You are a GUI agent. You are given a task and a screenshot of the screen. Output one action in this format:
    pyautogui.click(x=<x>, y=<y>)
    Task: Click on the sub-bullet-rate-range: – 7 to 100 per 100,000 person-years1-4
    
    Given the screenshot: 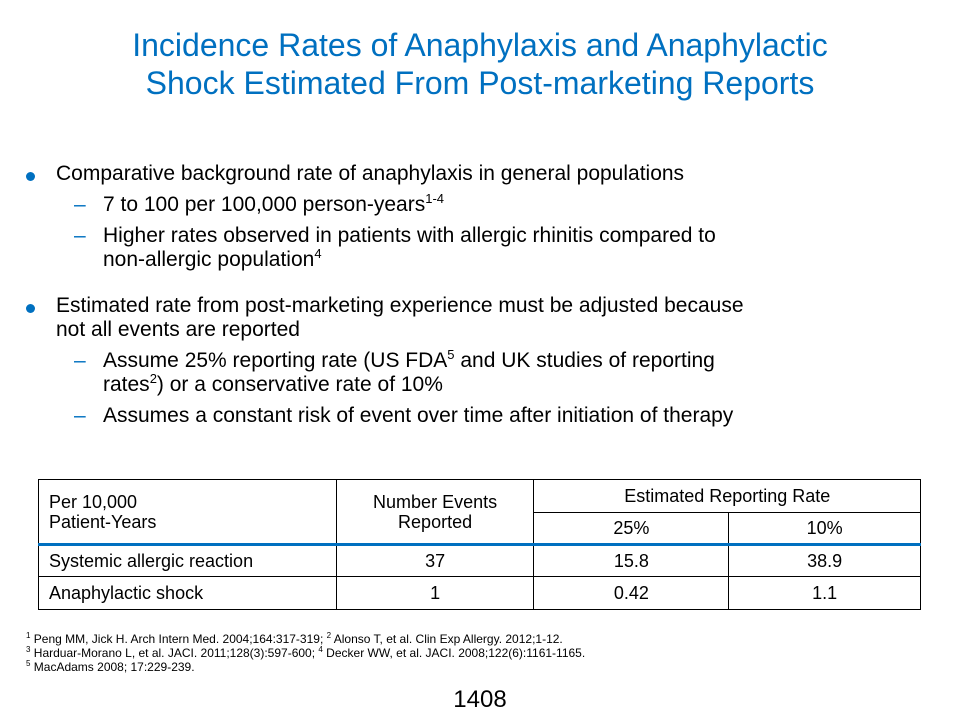 What is the action you would take?
    pyautogui.click(x=486, y=204)
    